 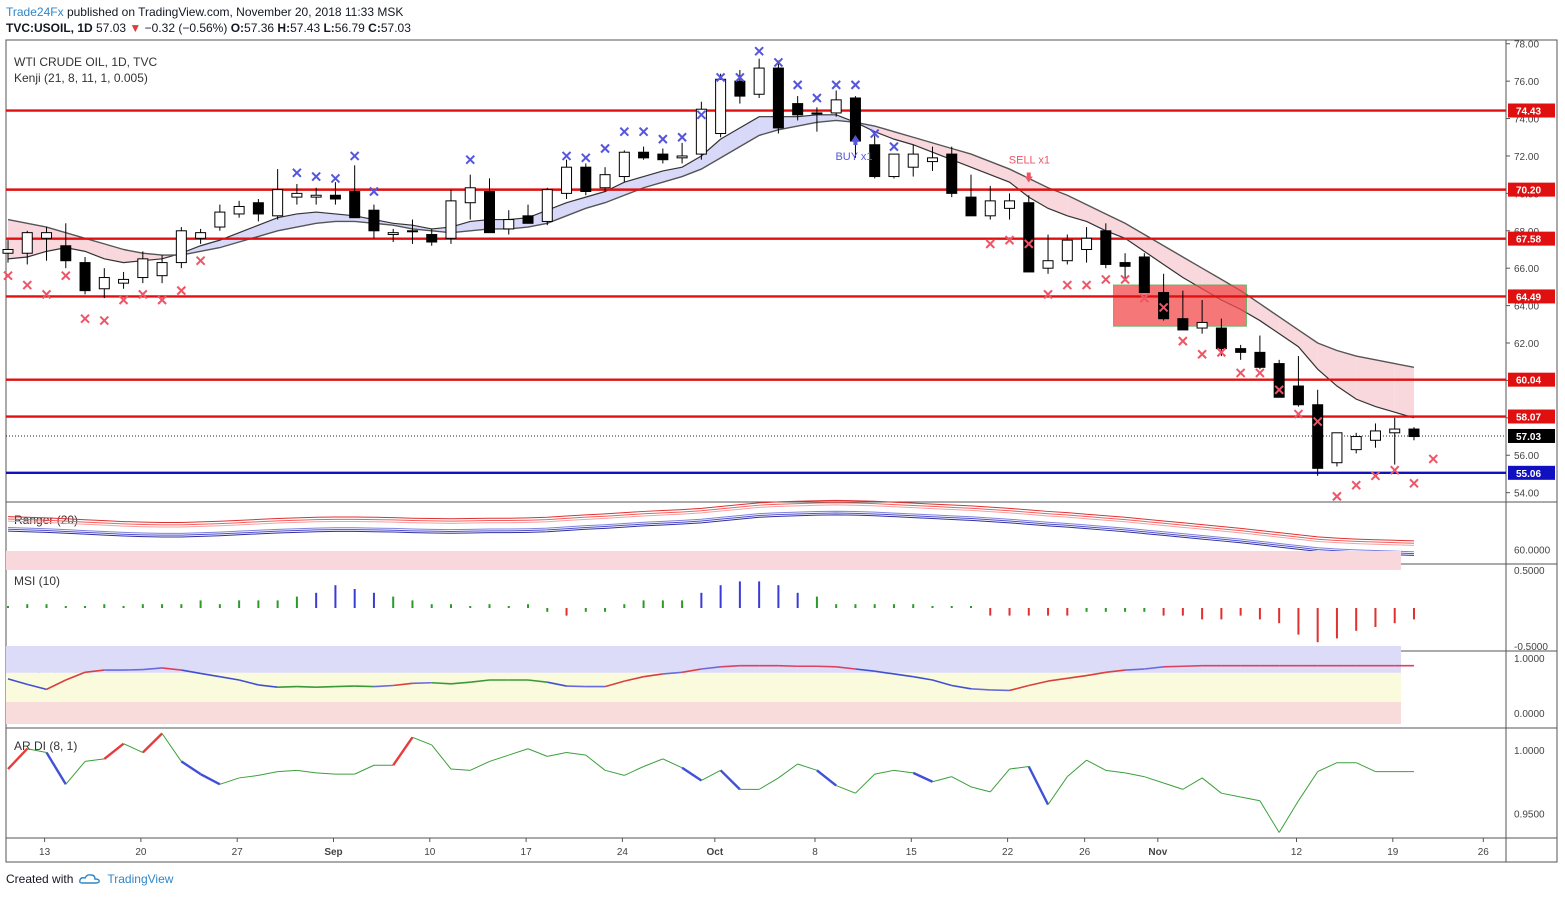 I want to click on open-label: O:, so click(x=237, y=28).